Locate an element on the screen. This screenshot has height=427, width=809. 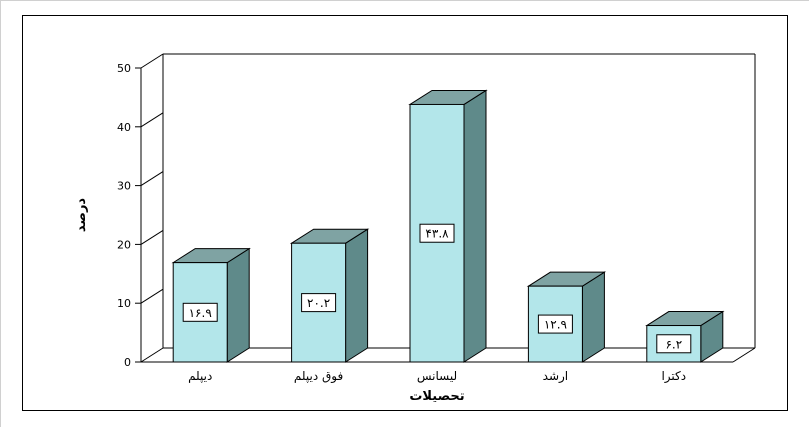
data-label: ۴۳.۸ is located at coordinates (437, 233).